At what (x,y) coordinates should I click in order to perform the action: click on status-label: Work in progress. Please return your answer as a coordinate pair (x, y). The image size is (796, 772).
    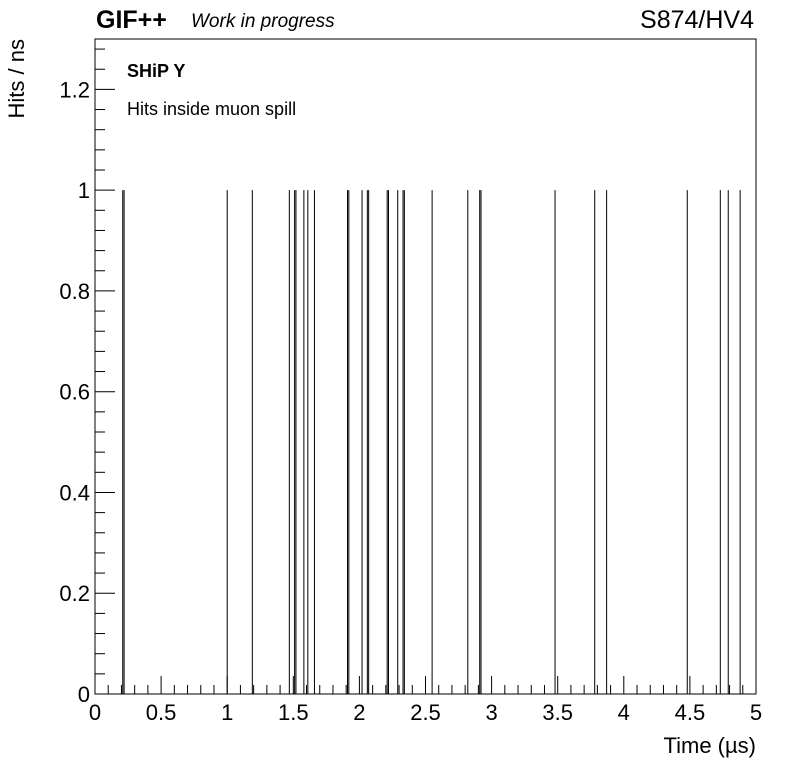
    Looking at the image, I should click on (263, 21).